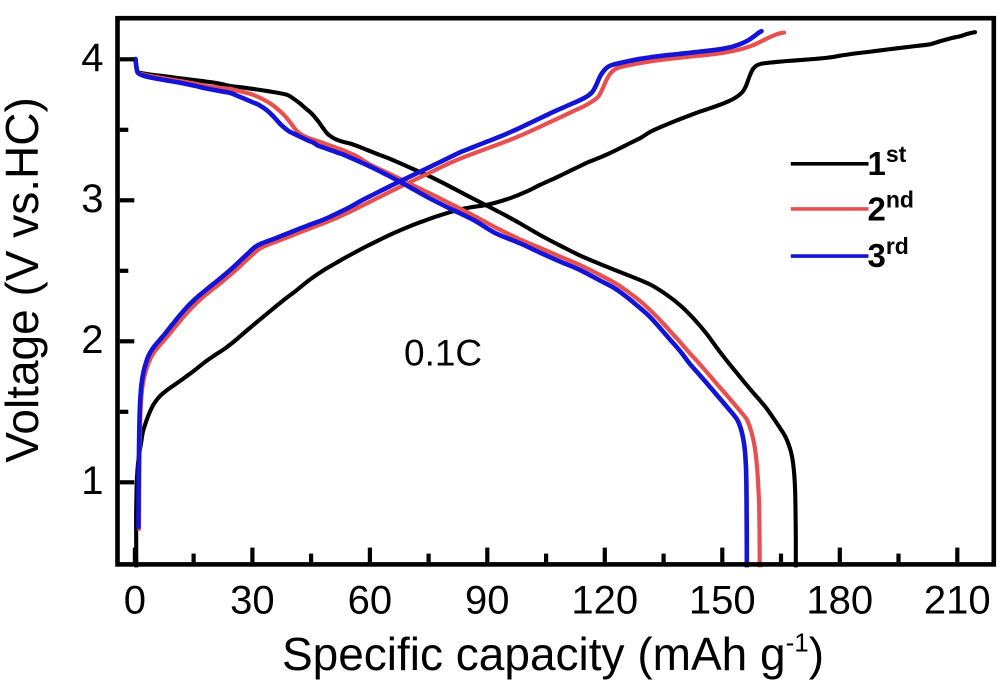 The height and width of the screenshot is (694, 1000). What do you see at coordinates (443, 353) in the screenshot?
I see `svg-text: 0.1C` at bounding box center [443, 353].